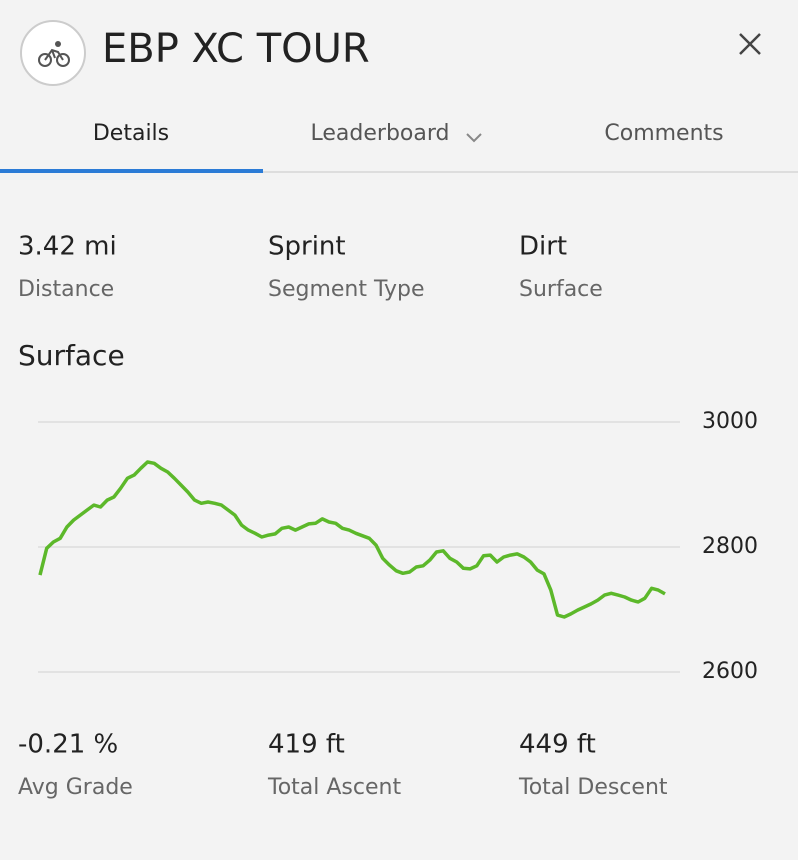 The width and height of the screenshot is (798, 860). What do you see at coordinates (67, 247) in the screenshot?
I see `stat-value: 3.42 mi` at bounding box center [67, 247].